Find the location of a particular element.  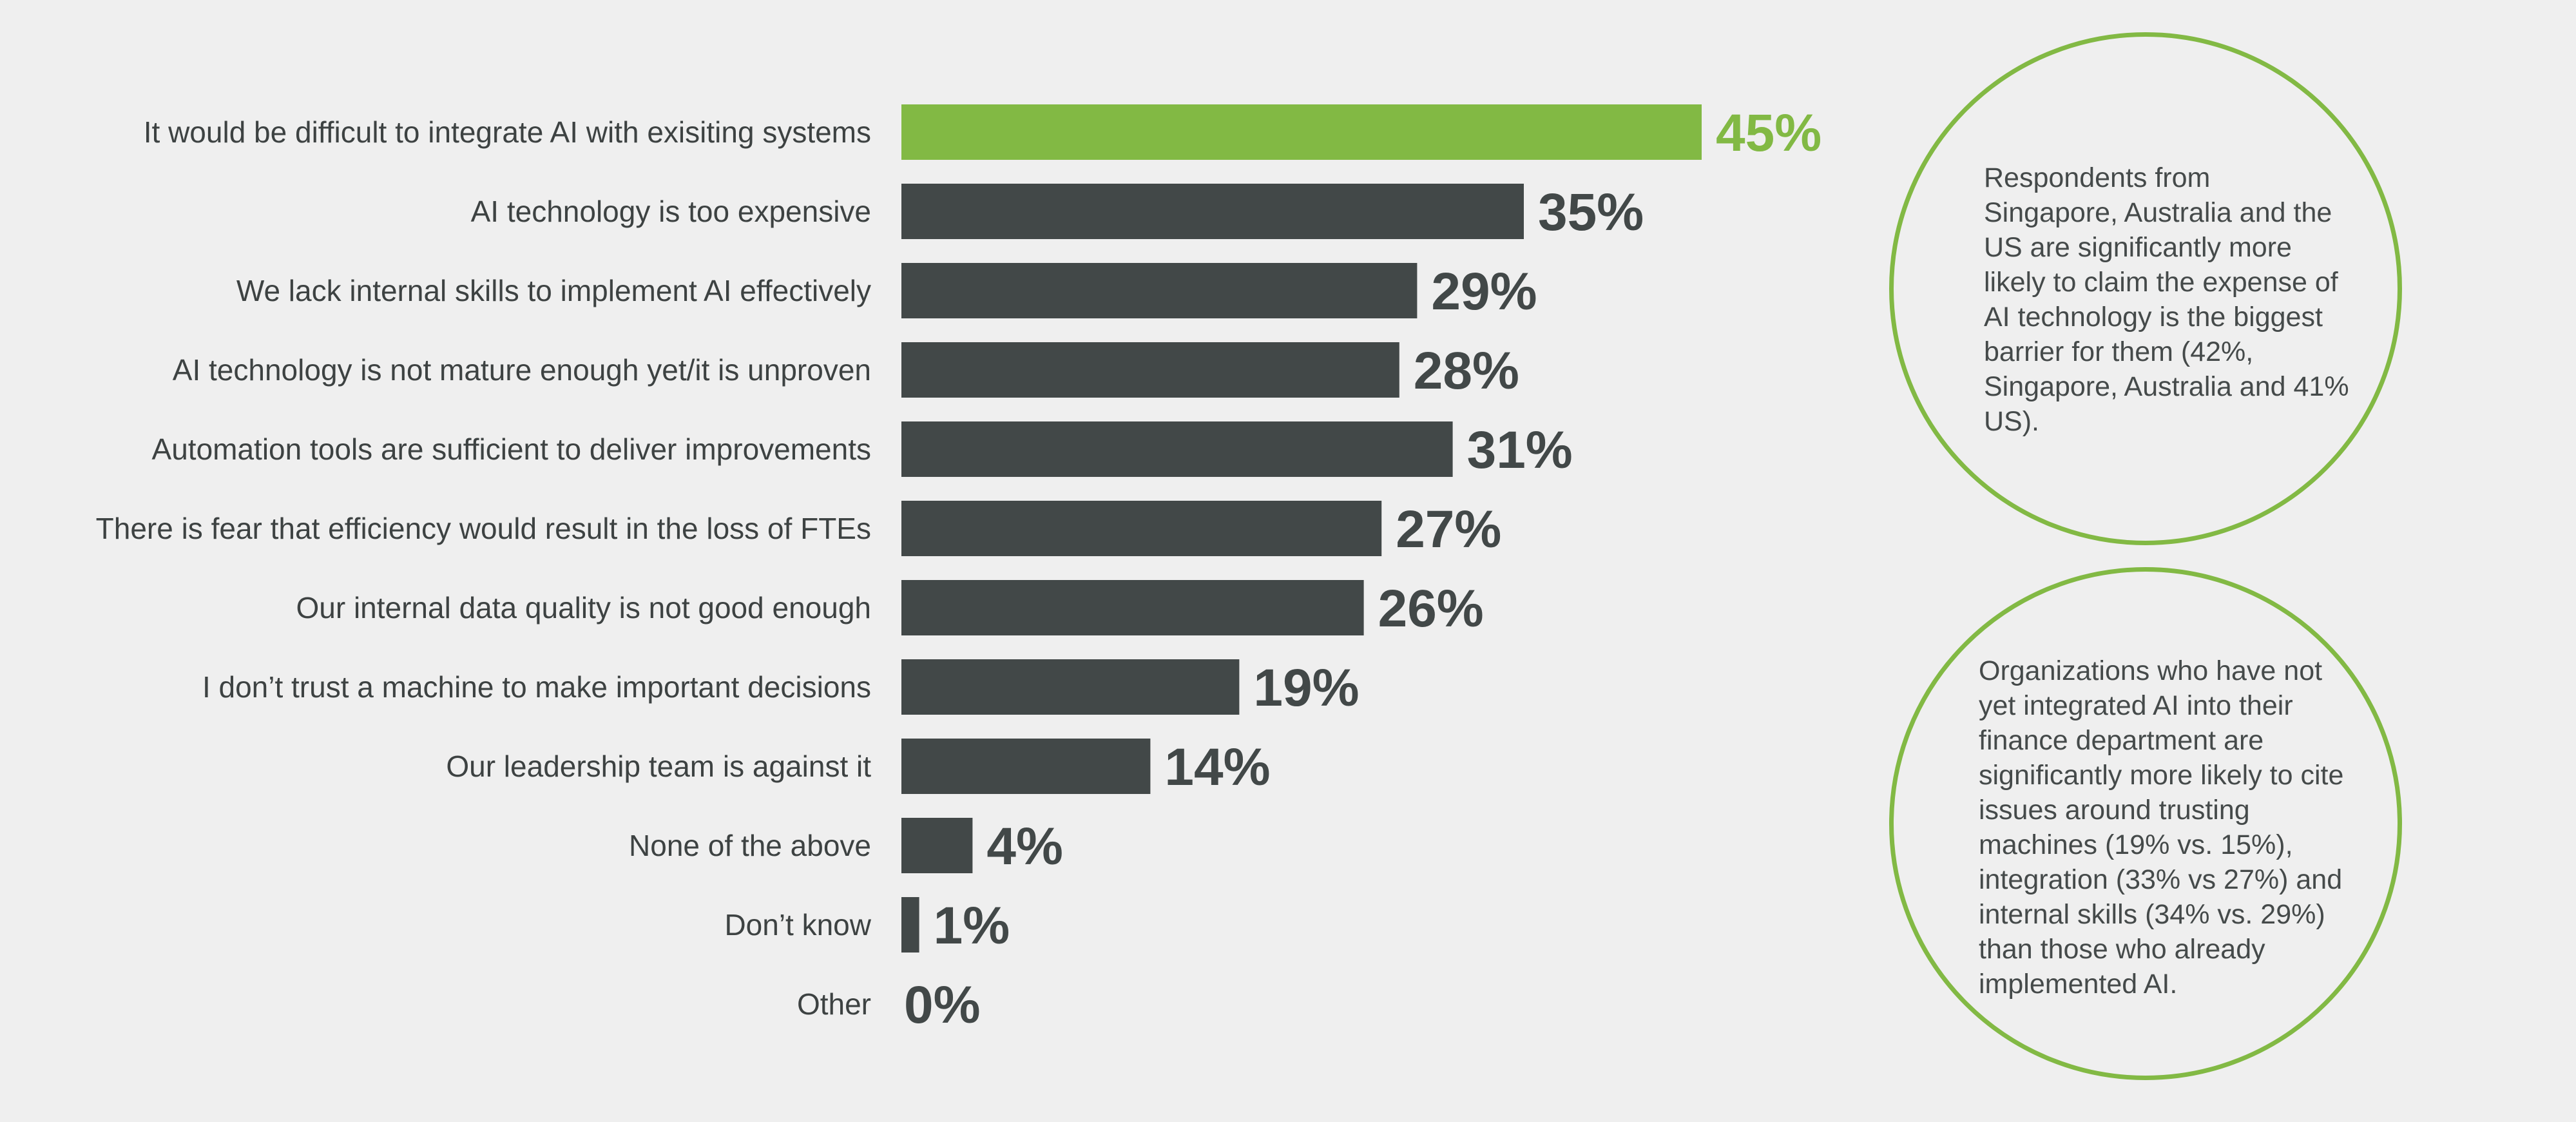

value-label: 35% is located at coordinates (1591, 212).